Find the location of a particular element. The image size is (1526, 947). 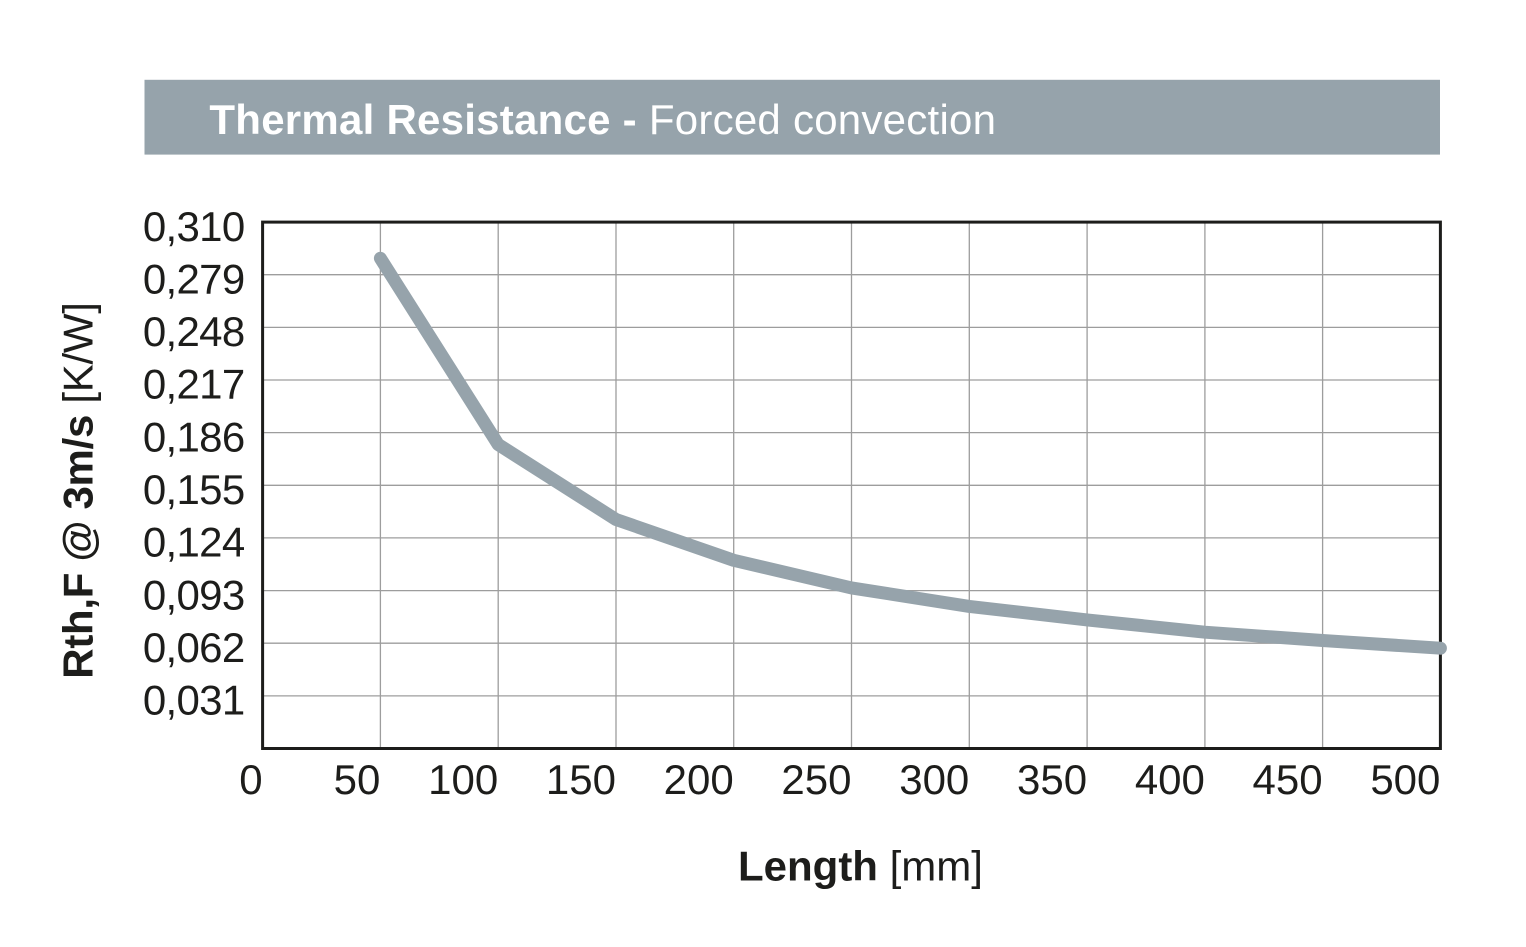

svg-text: 0,279 is located at coordinates (194, 278).